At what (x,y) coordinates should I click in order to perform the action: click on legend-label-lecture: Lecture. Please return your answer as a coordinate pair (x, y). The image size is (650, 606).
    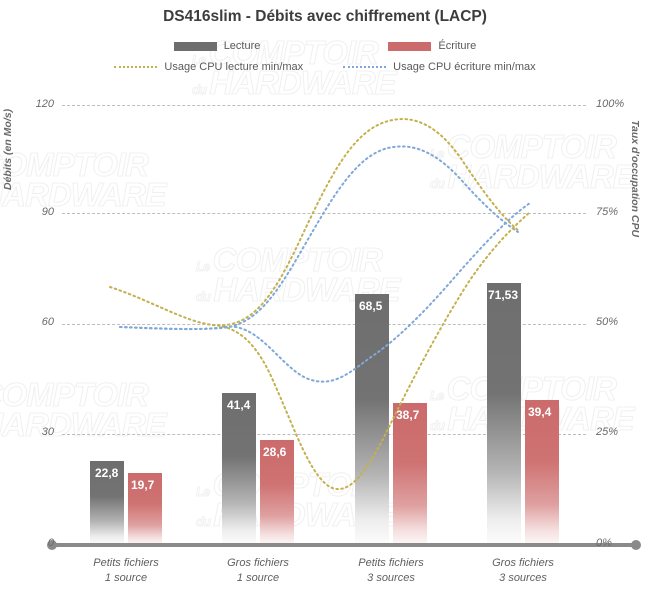
    Looking at the image, I should click on (242, 46).